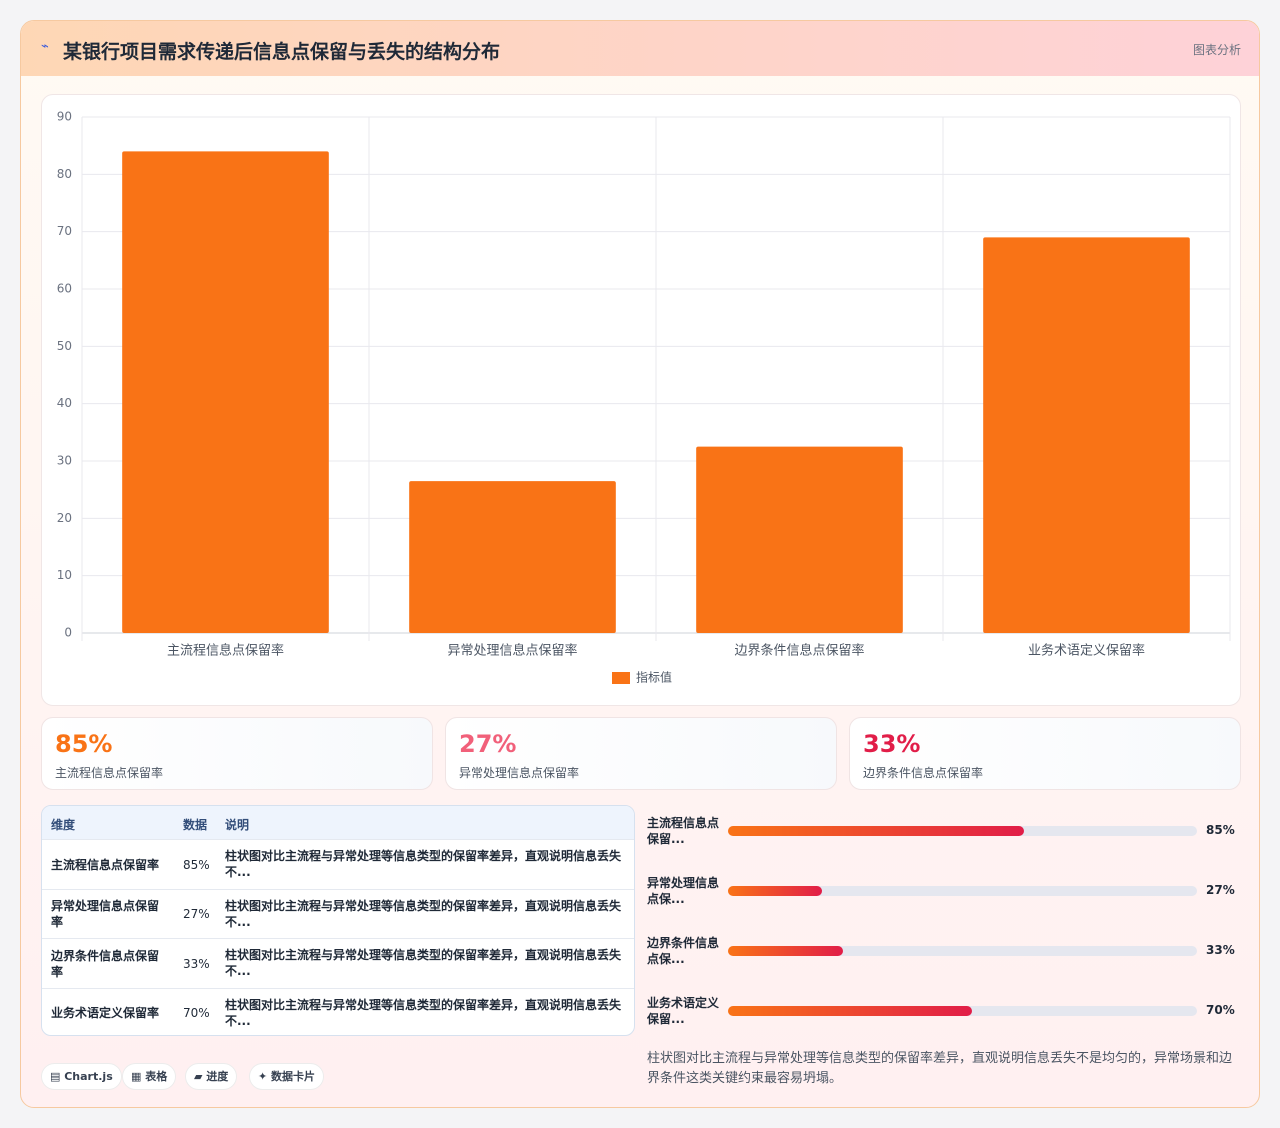  Describe the element at coordinates (109, 773) in the screenshot. I see `stat-label: 主流程信息点保留率` at that location.